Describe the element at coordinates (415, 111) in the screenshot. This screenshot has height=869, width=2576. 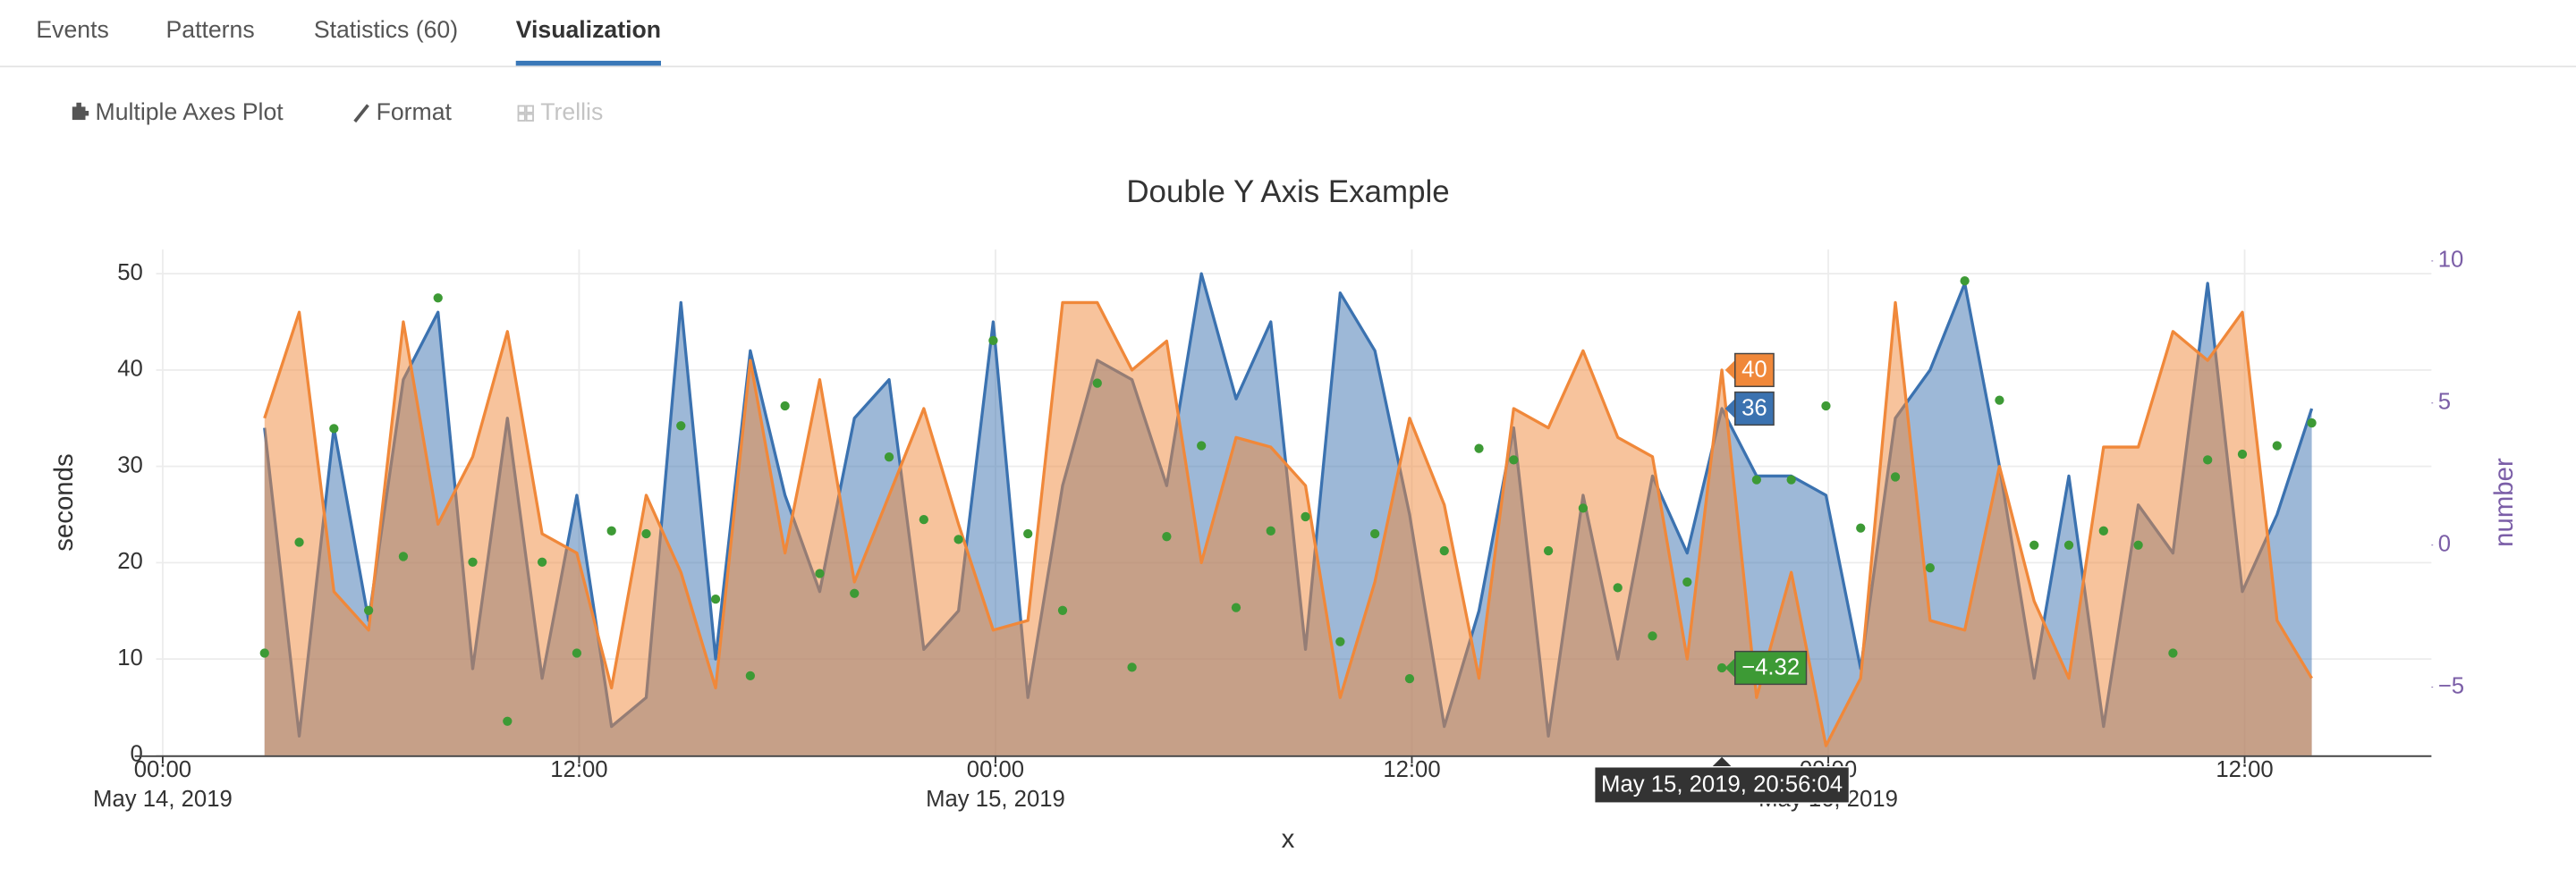
I see `toolbar-button: Format` at that location.